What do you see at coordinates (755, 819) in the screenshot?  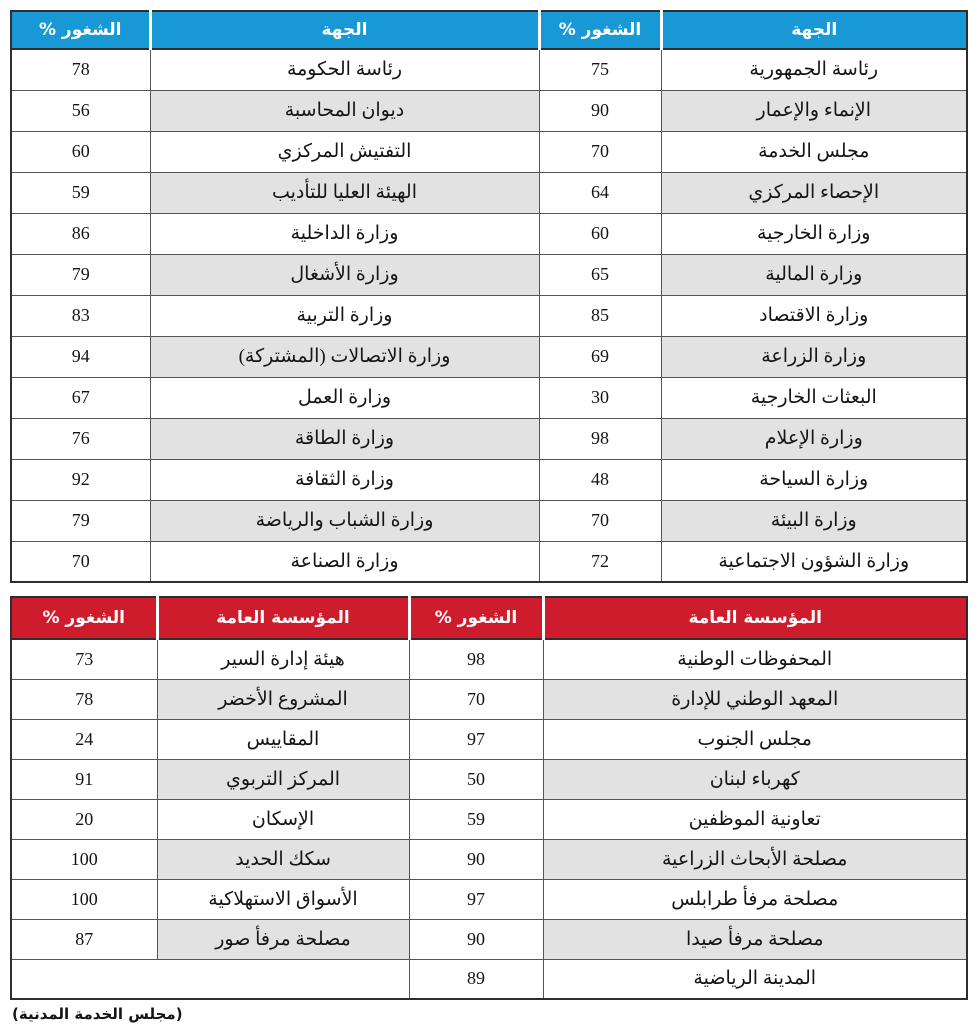 I see `entity-name-cell: تعاونية الموظفين` at bounding box center [755, 819].